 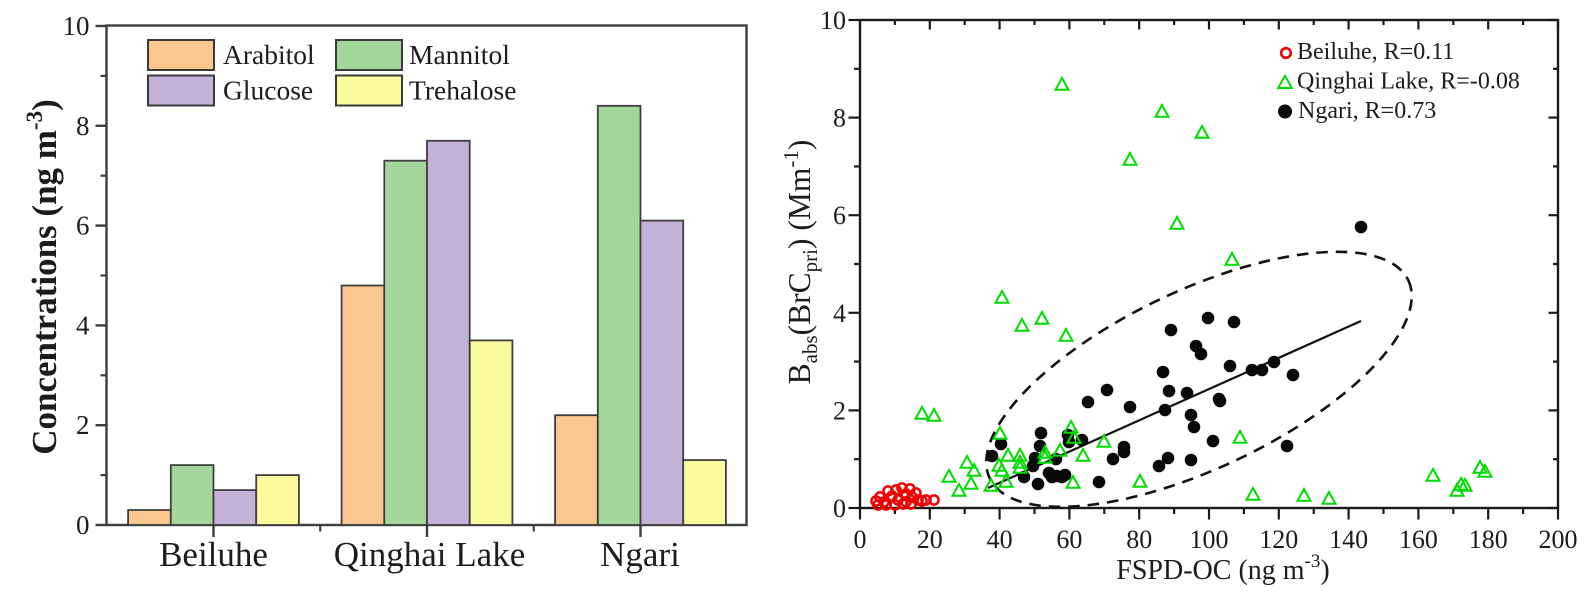 I want to click on svg-text: Trehalose, so click(x=462, y=90).